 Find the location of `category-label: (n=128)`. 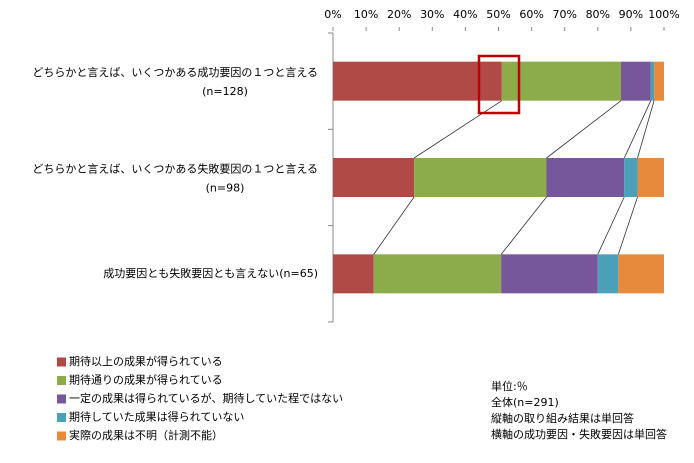

category-label: (n=128) is located at coordinates (225, 91).